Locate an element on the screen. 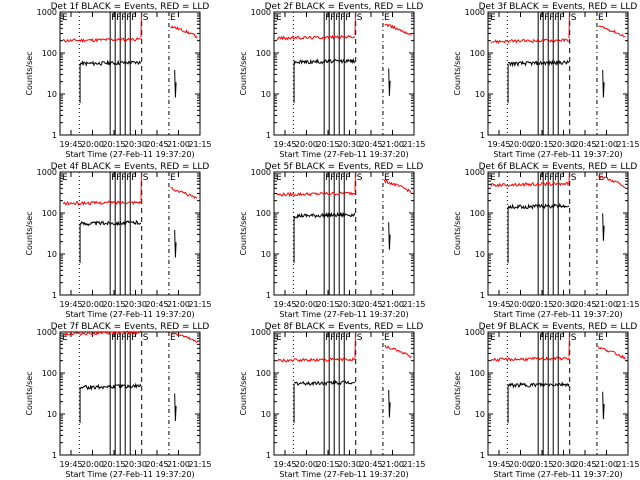  panel-title: Det 3f BLACK = Events, RED = LLD is located at coordinates (558, 7).